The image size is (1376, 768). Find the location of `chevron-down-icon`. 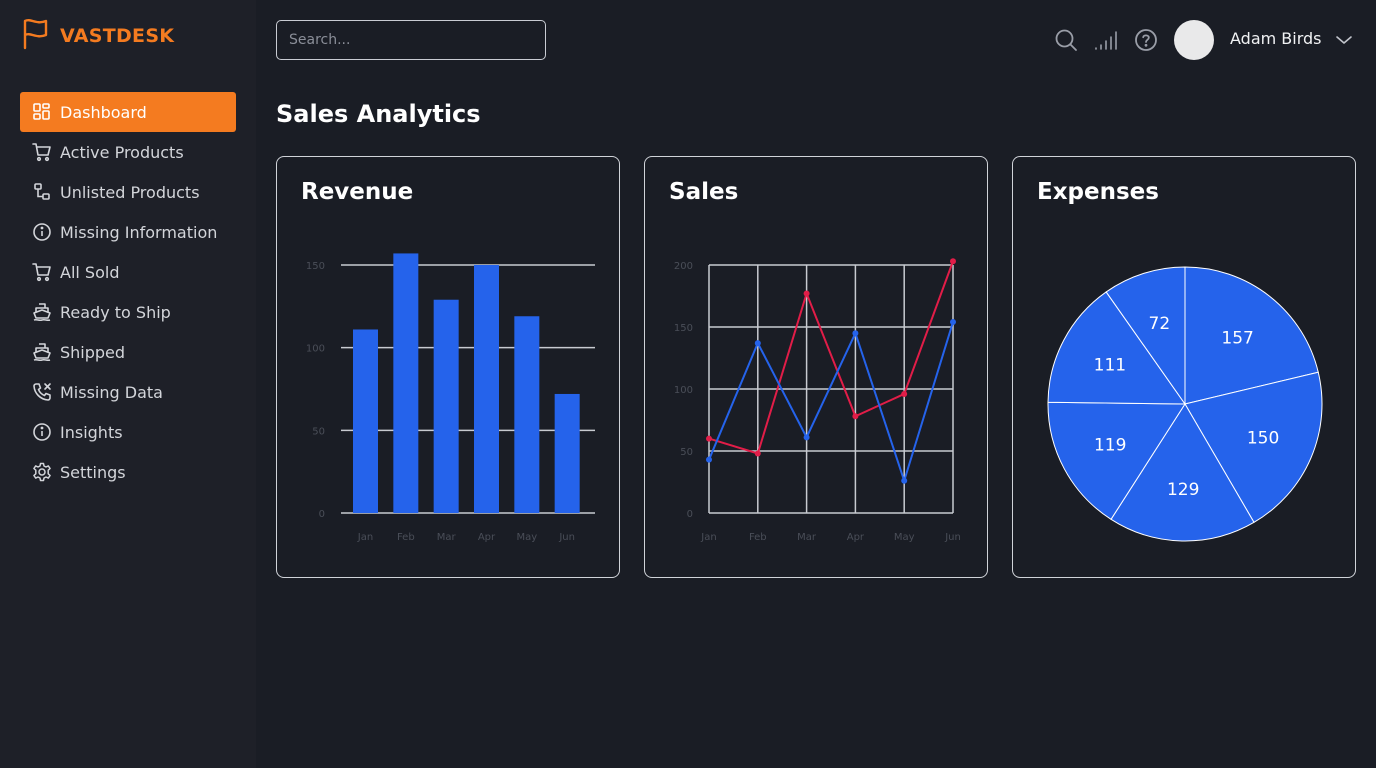

chevron-down-icon is located at coordinates (1344, 42).